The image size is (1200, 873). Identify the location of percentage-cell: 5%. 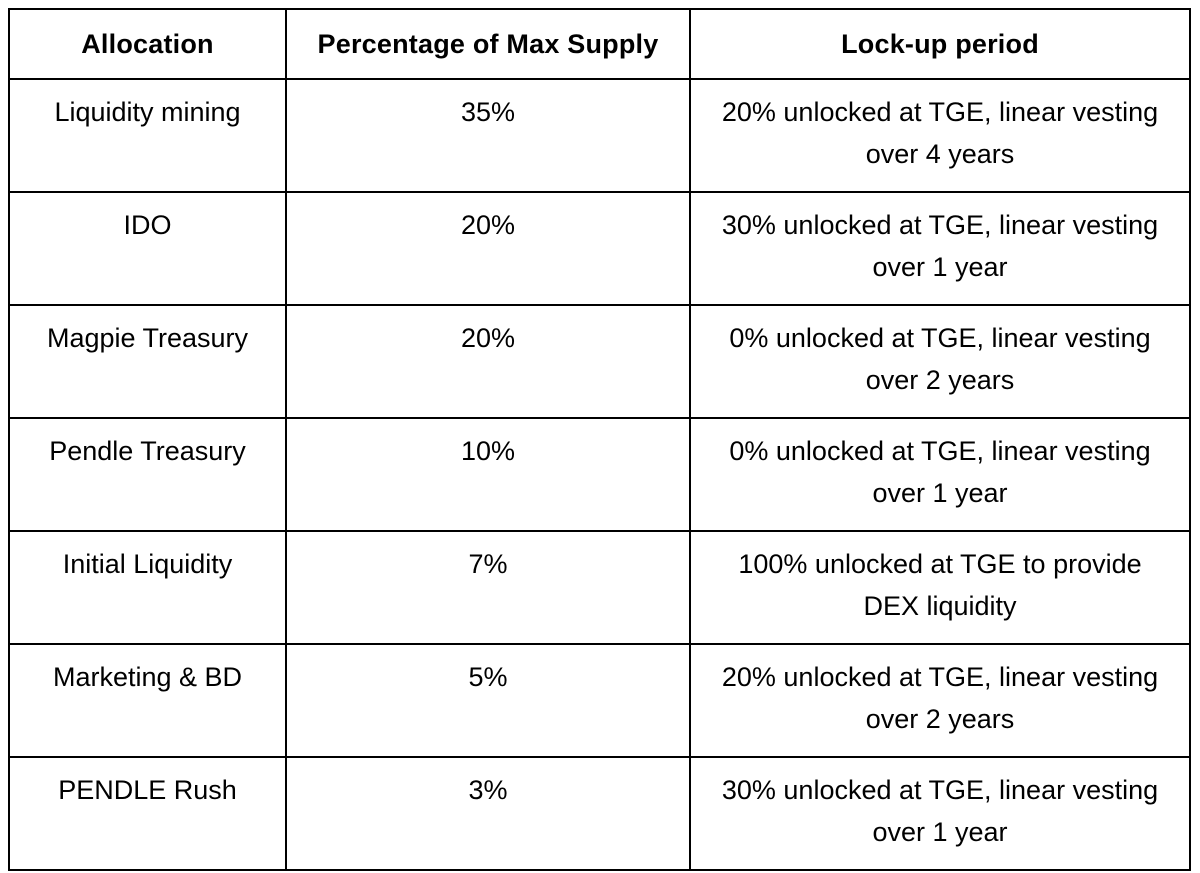
(488, 700).